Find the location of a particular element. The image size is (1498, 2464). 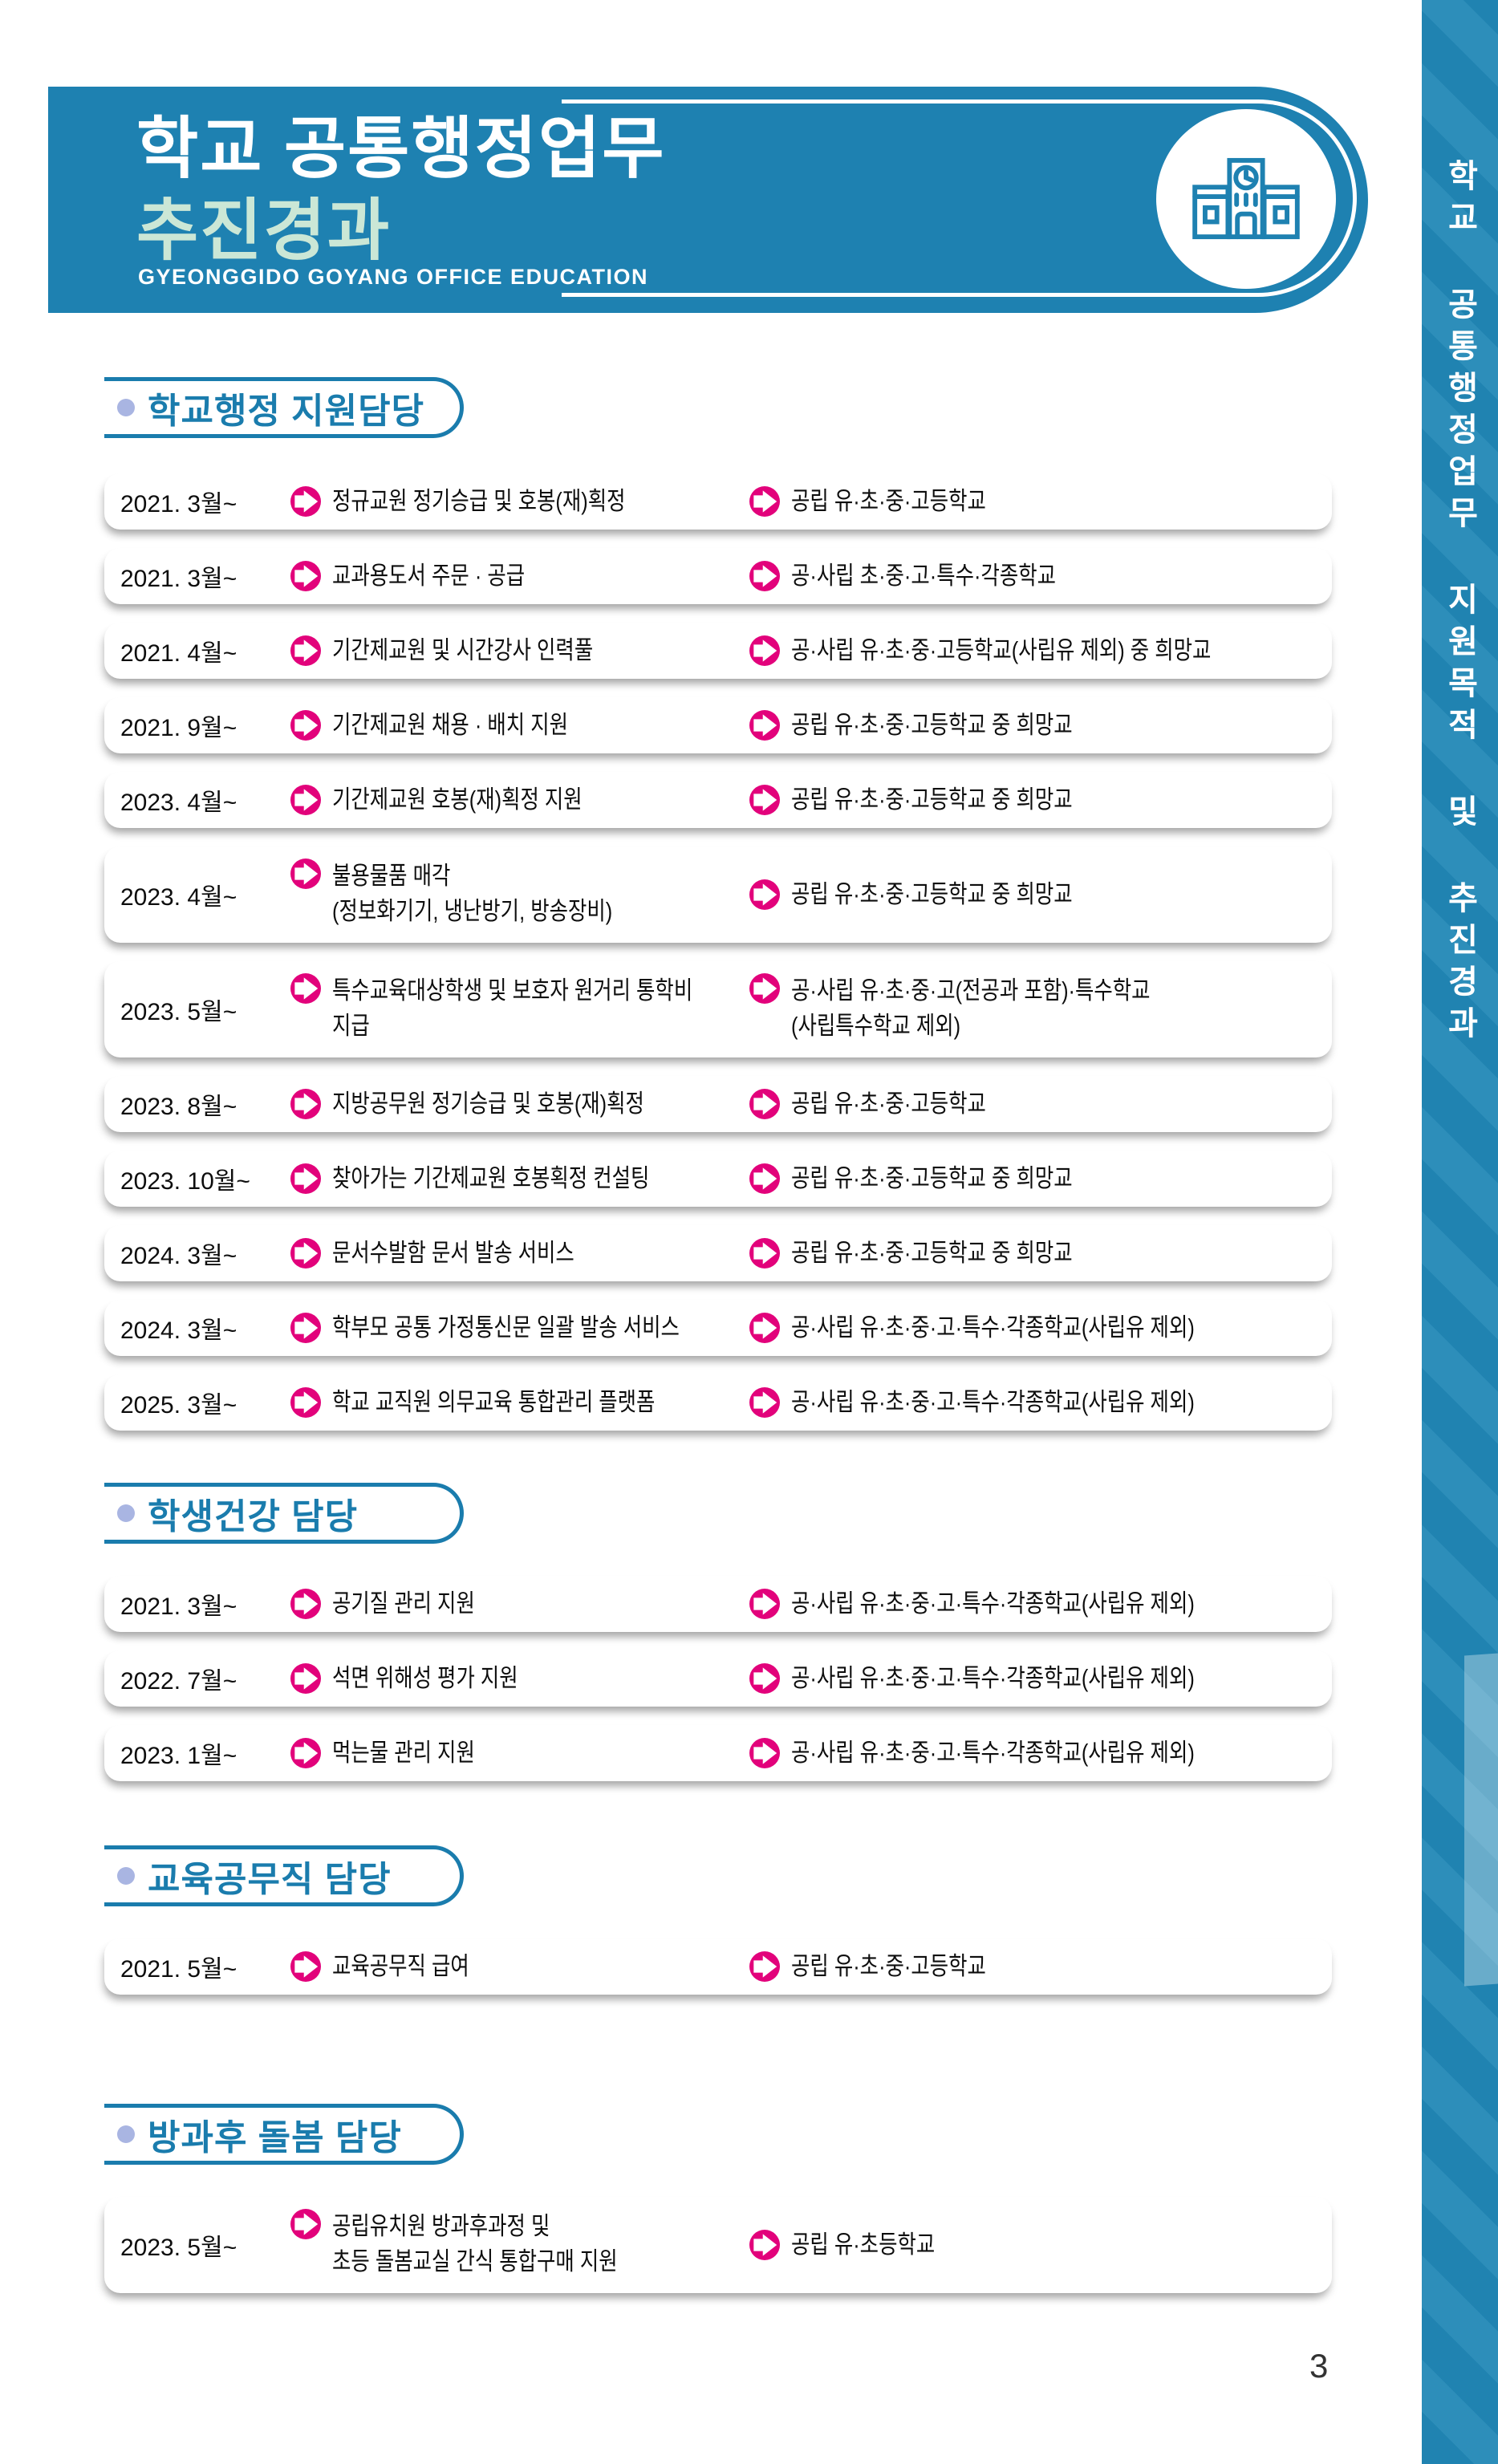

section-header-pill: 교육공무직 담당 is located at coordinates (284, 1875).